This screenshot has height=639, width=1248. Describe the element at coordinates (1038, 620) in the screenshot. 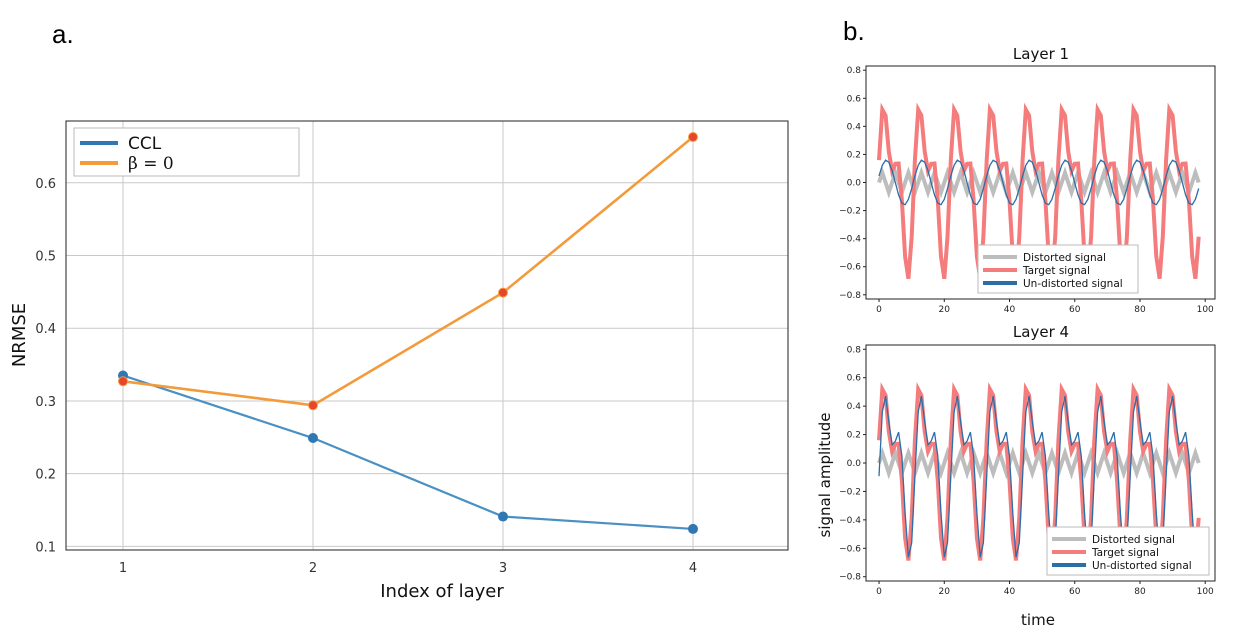

I see `panel-b-x-label: time` at that location.